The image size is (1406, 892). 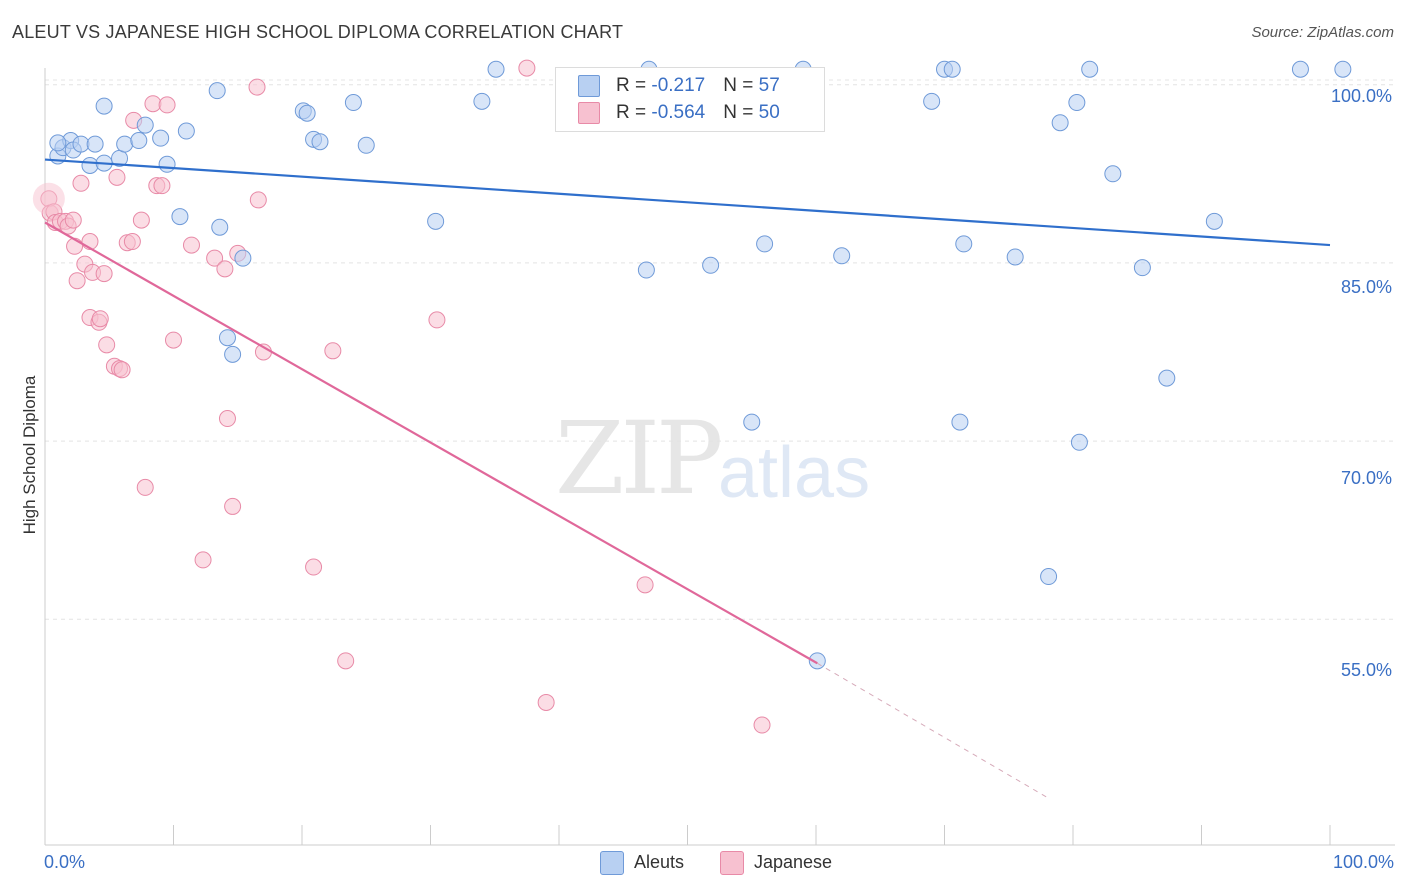 I want to click on japanese-n-value: 50, so click(x=769, y=113).